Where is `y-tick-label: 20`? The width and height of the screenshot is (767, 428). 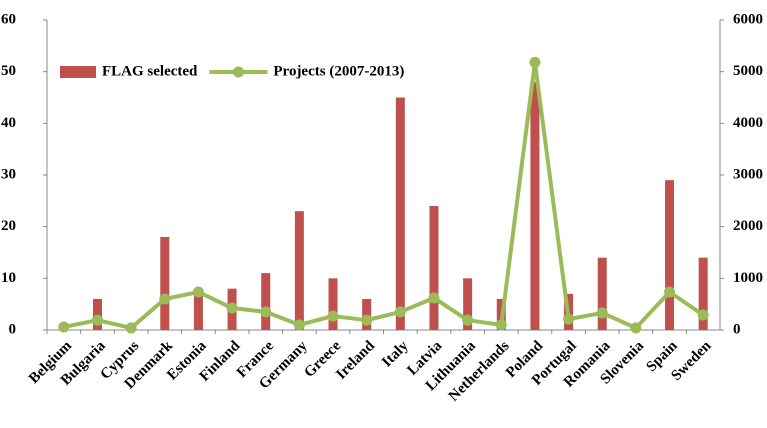 y-tick-label: 20 is located at coordinates (8, 226).